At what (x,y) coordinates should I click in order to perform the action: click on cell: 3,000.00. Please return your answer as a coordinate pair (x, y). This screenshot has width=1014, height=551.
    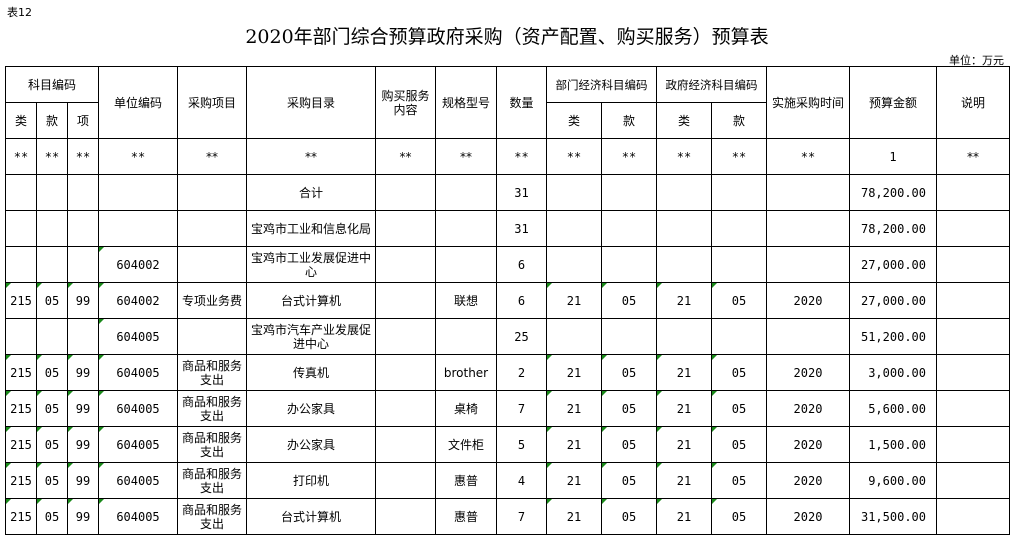
    Looking at the image, I should click on (893, 372).